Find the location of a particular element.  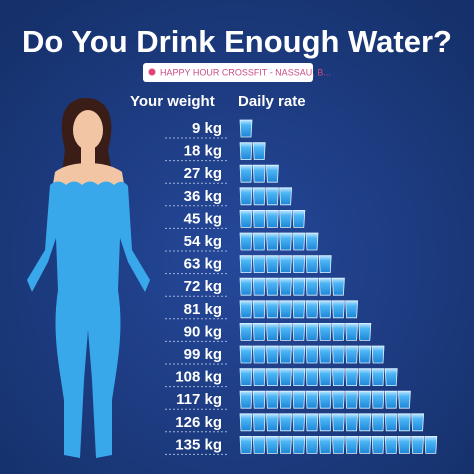

weight-label: 126 kg is located at coordinates (198, 422).